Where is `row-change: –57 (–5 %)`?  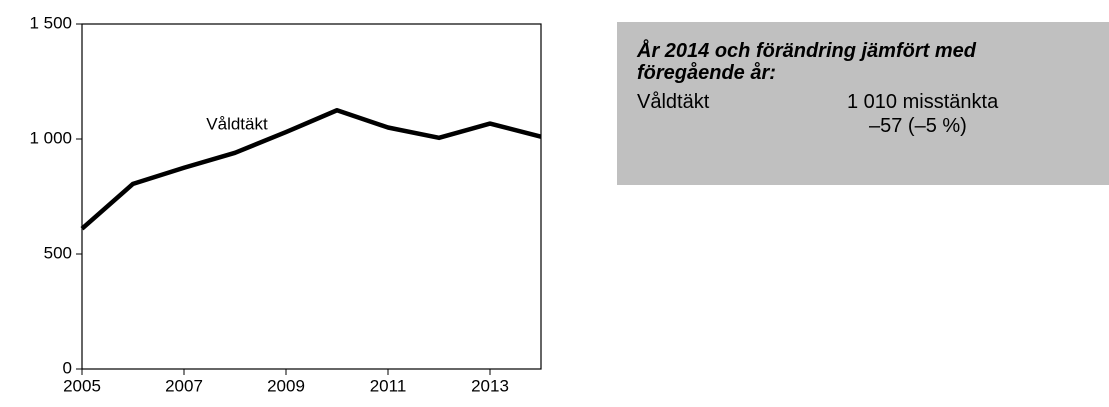
row-change: –57 (–5 %) is located at coordinates (918, 126).